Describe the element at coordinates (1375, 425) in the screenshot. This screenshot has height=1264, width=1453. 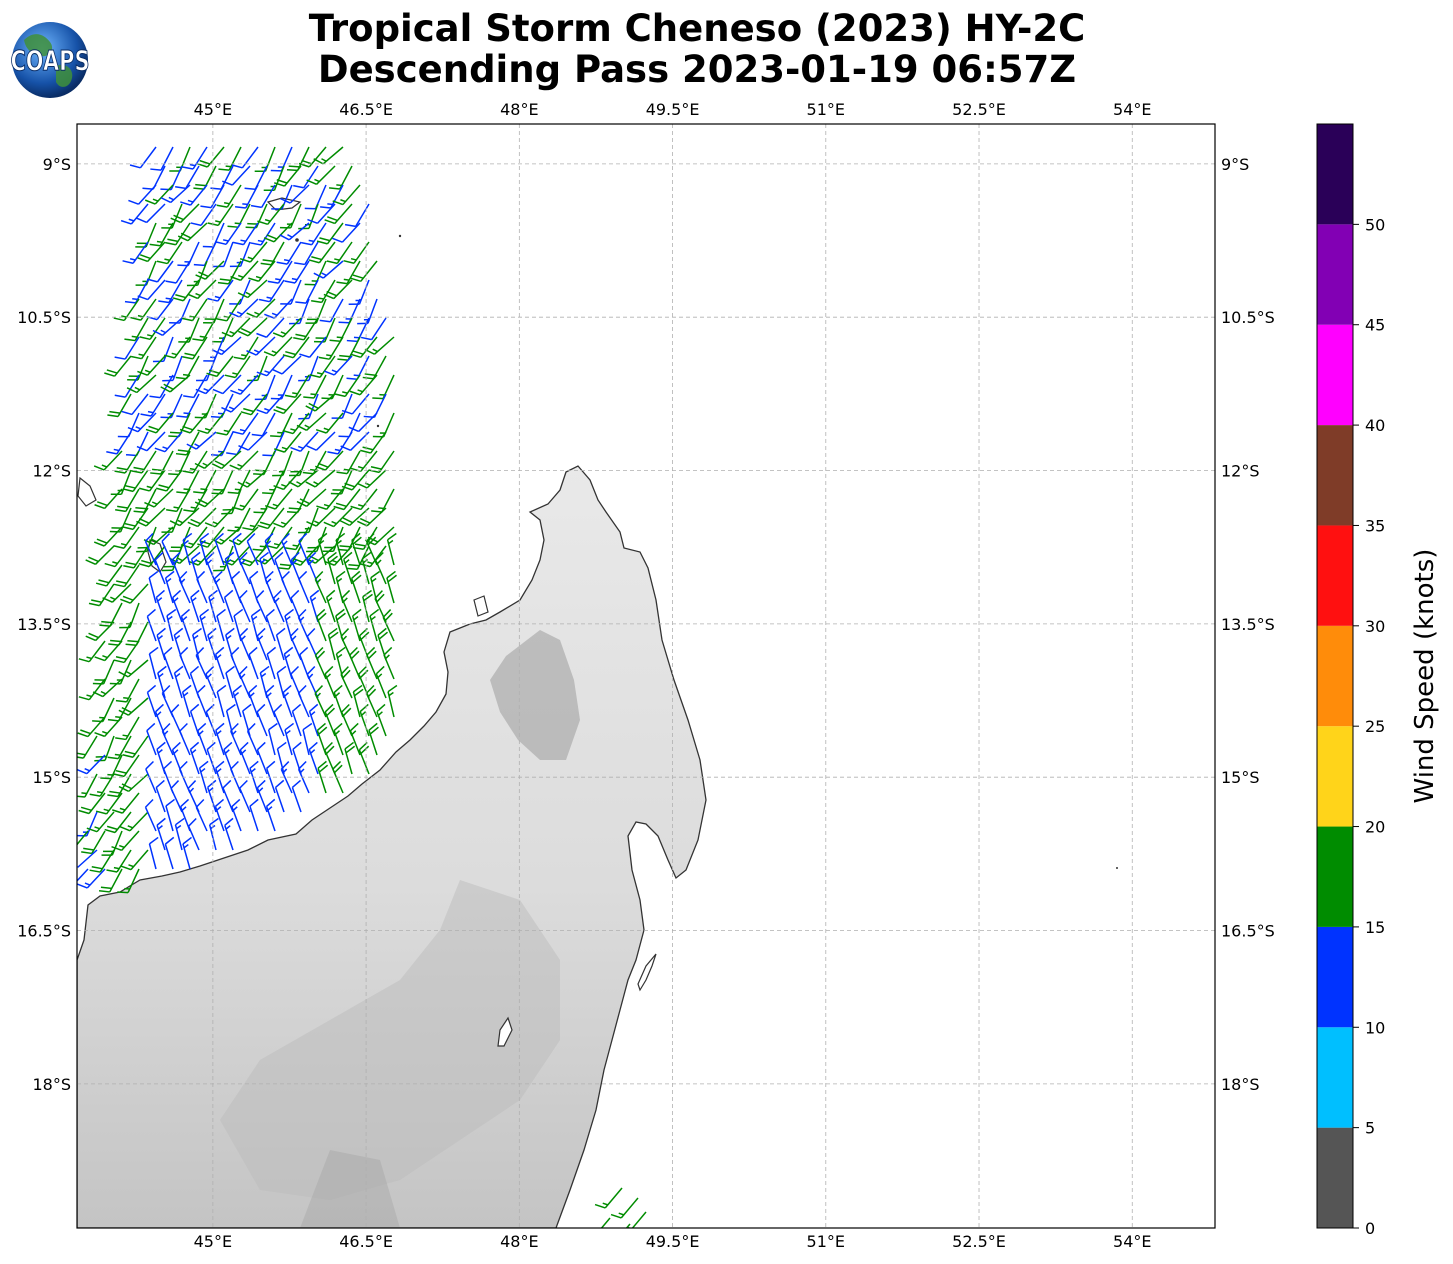
I see `colorbar-tick-label: 40` at that location.